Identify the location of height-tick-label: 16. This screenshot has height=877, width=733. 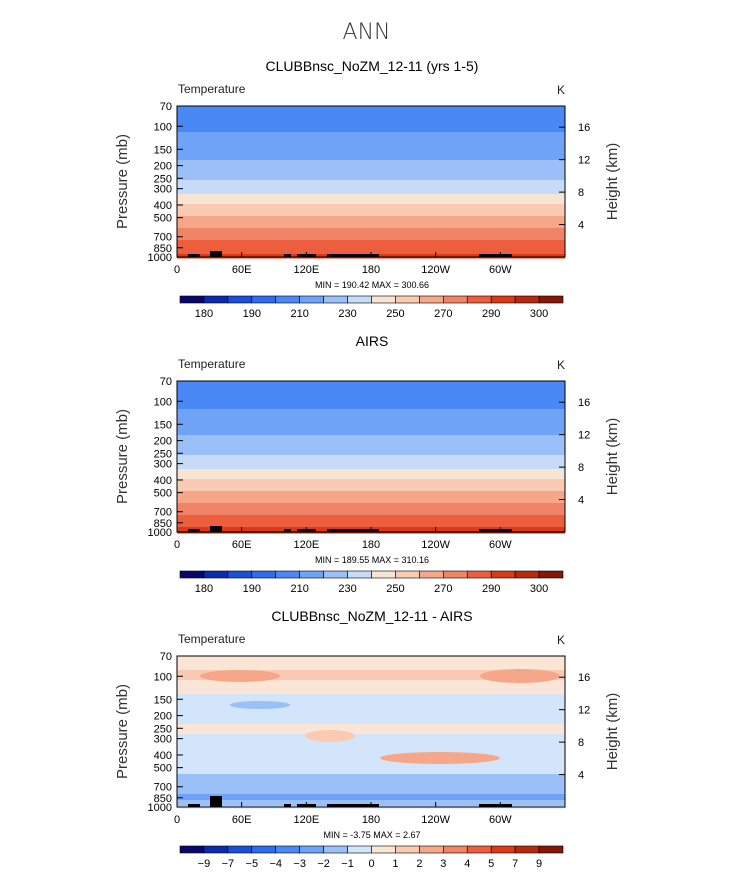
(584, 128).